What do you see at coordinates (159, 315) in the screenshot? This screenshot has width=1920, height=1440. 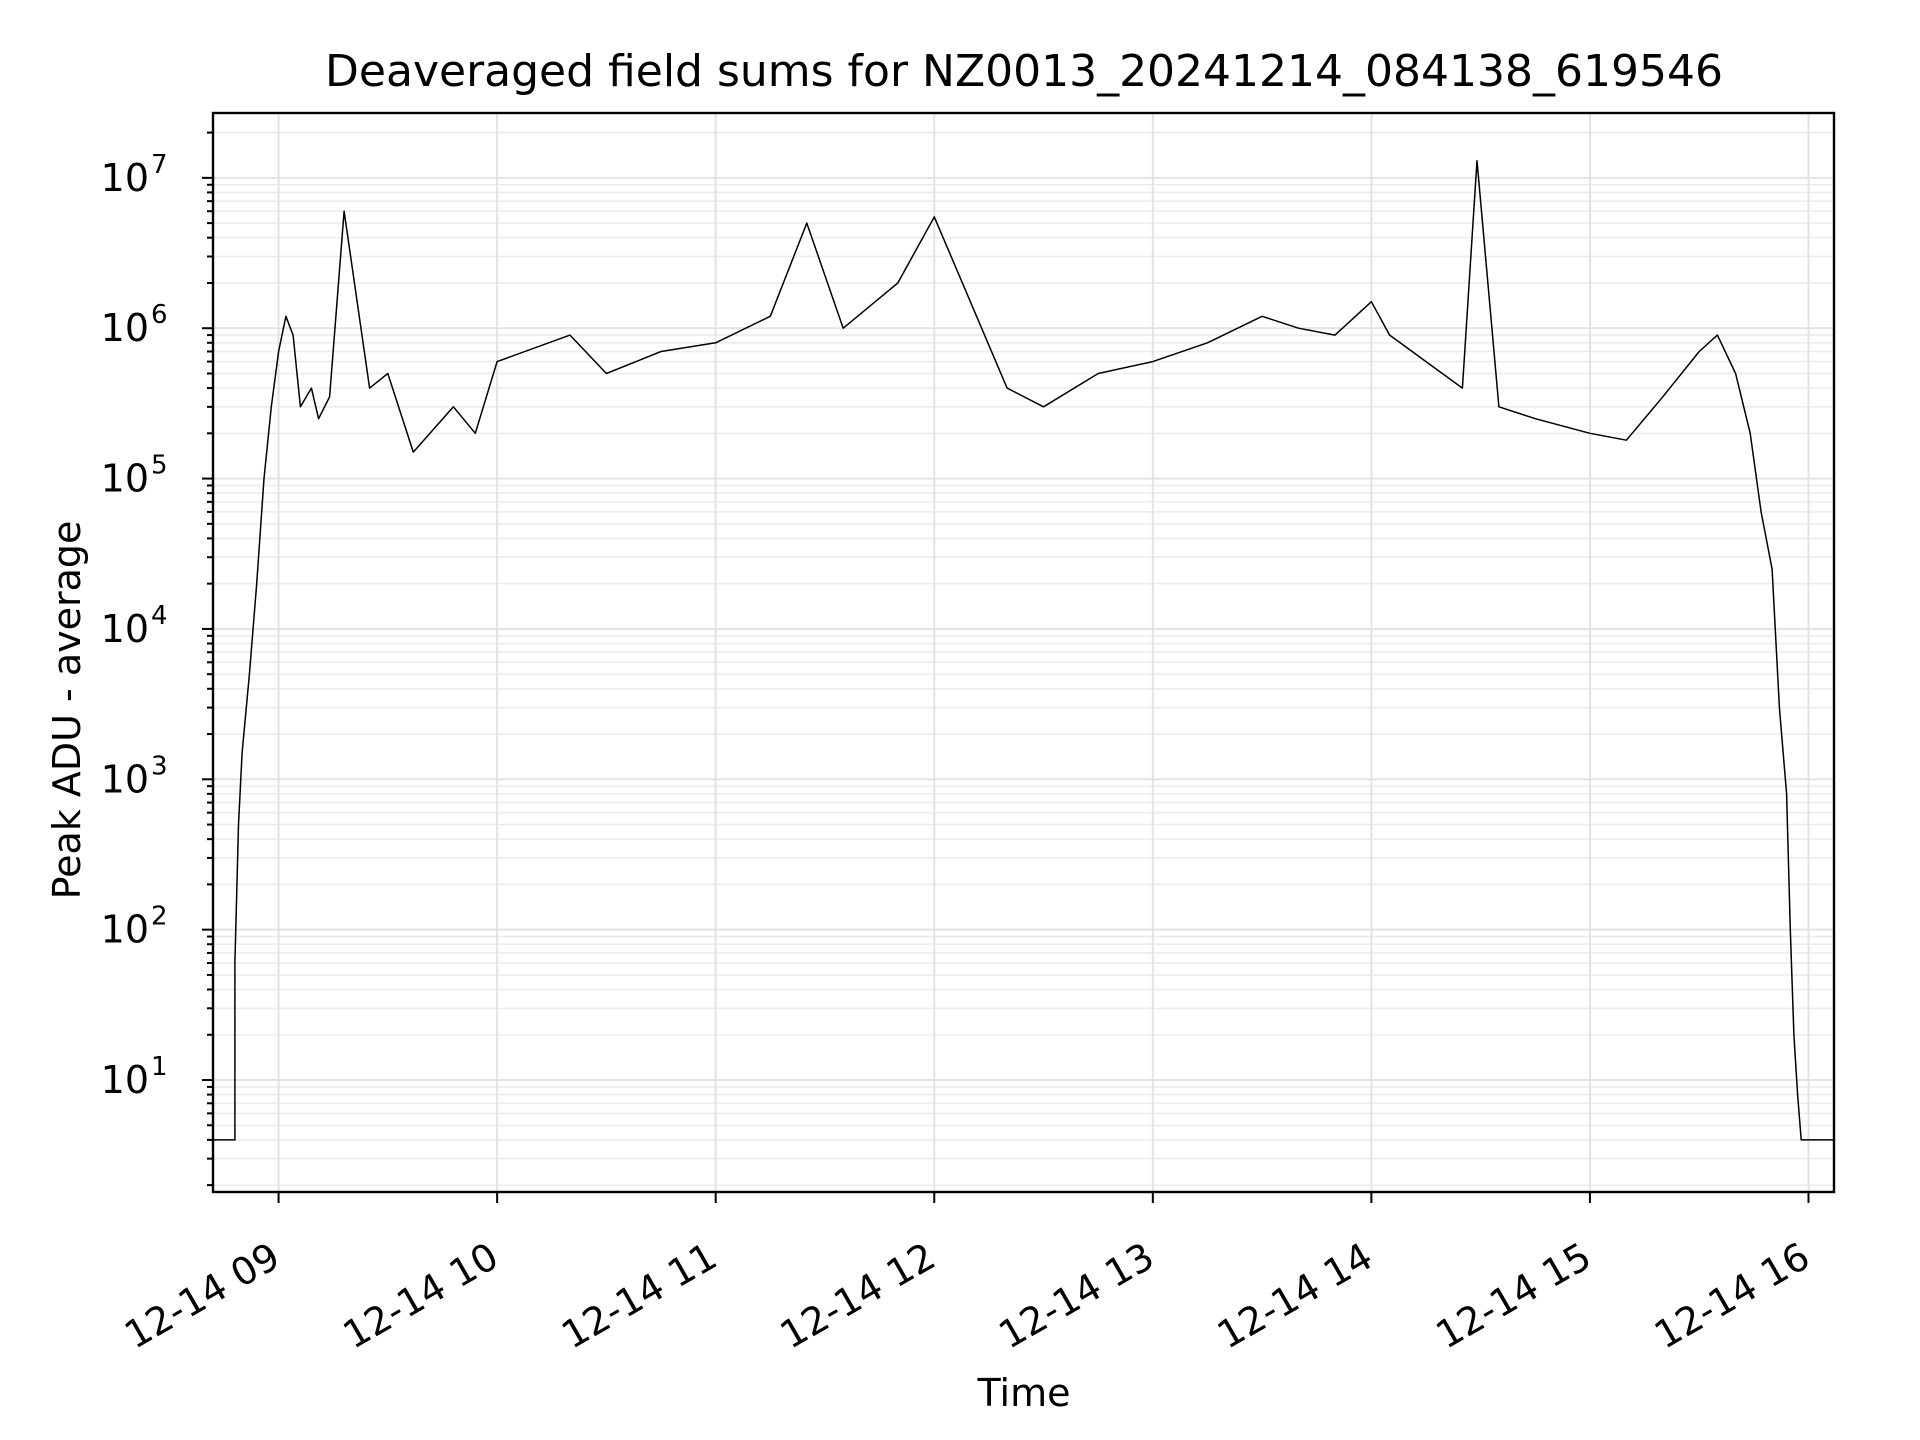 I see `y-tick-label-exponent: 6` at bounding box center [159, 315].